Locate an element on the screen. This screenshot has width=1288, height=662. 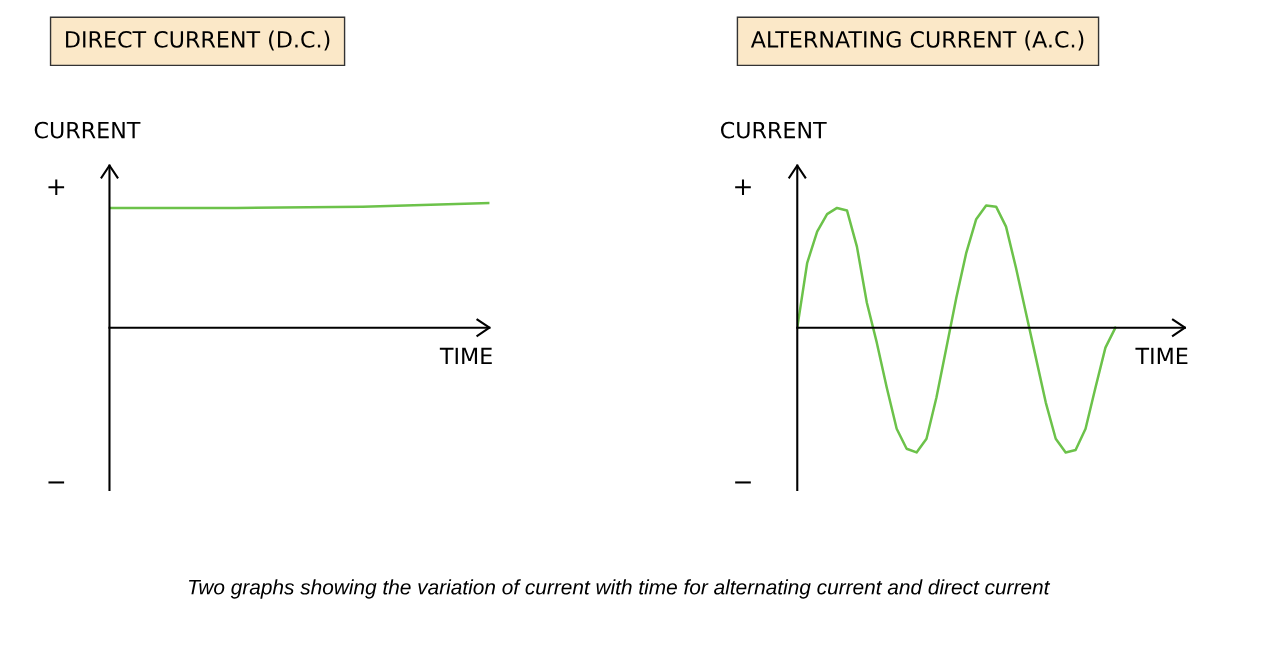
chart-title: ALTERNATING CURRENT (A.C.) is located at coordinates (917, 40).